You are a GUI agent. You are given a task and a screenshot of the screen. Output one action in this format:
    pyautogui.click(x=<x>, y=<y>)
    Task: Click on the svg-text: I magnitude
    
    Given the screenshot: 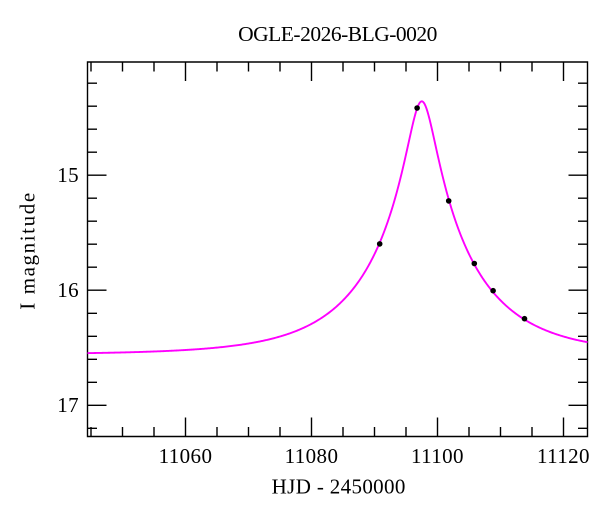 What is the action you would take?
    pyautogui.click(x=28, y=250)
    